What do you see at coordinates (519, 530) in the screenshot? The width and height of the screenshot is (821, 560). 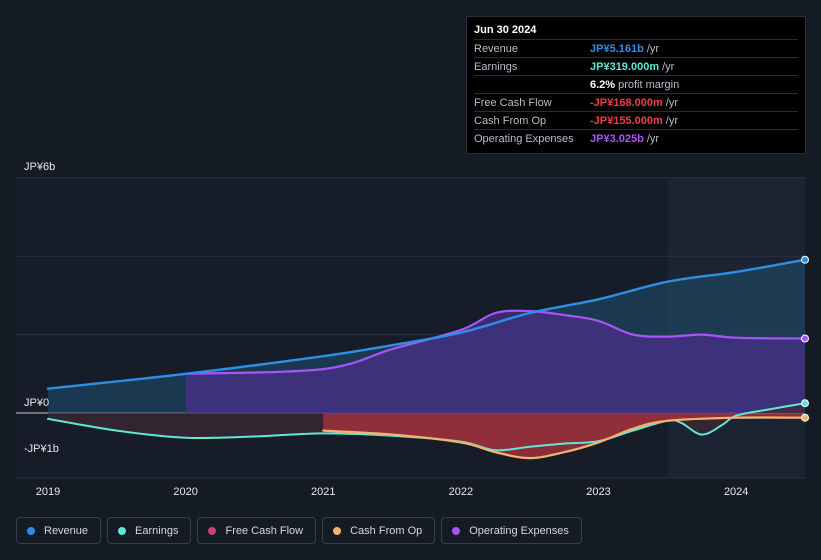 I see `legend-label: Operating Expenses` at bounding box center [519, 530].